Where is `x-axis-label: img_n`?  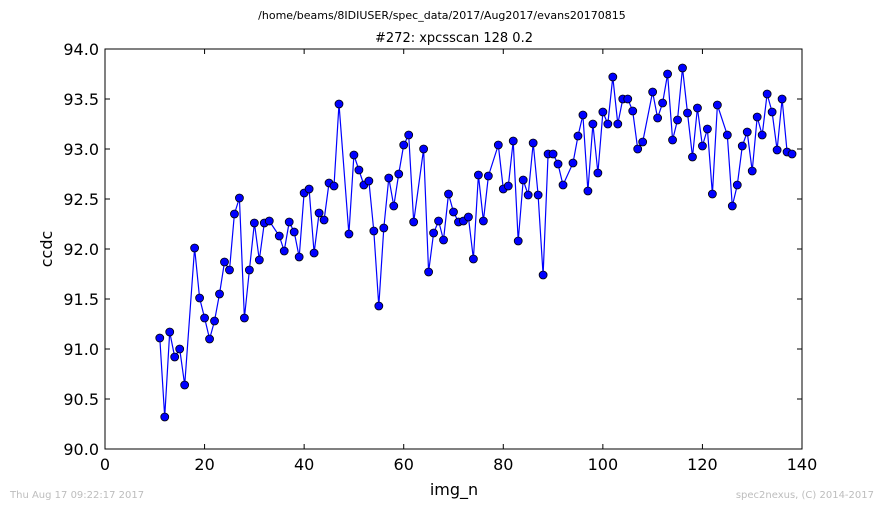 x-axis-label: img_n is located at coordinates (454, 490).